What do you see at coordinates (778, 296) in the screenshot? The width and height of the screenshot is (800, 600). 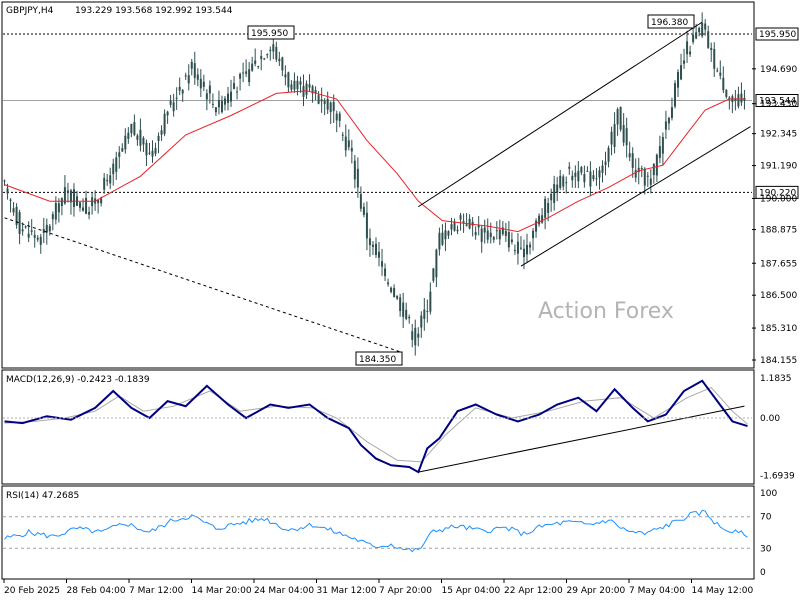 I see `price-tick-label: 186.500` at bounding box center [778, 296].